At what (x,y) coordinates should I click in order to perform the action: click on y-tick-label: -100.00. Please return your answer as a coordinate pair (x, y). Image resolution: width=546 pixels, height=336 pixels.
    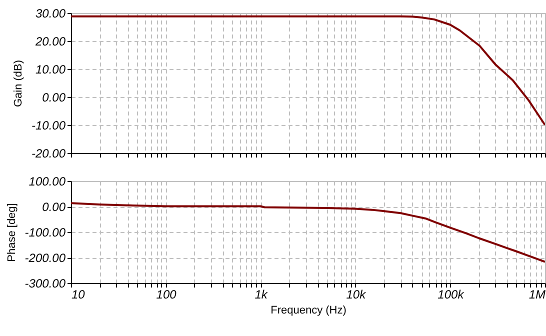
    Looking at the image, I should click on (45, 233).